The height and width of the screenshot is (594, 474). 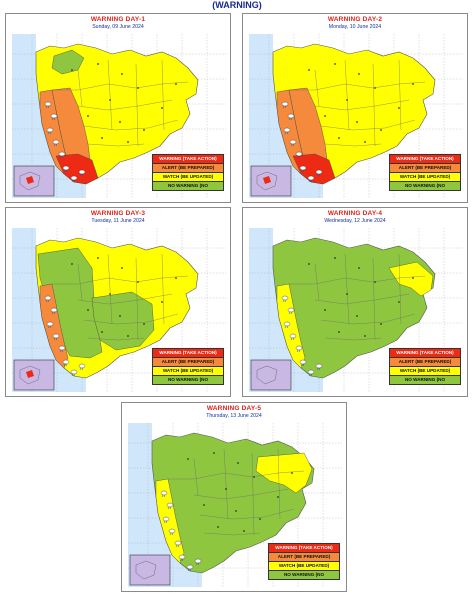 What do you see at coordinates (234, 408) in the screenshot?
I see `panel-title: WARNING DAY-5` at bounding box center [234, 408].